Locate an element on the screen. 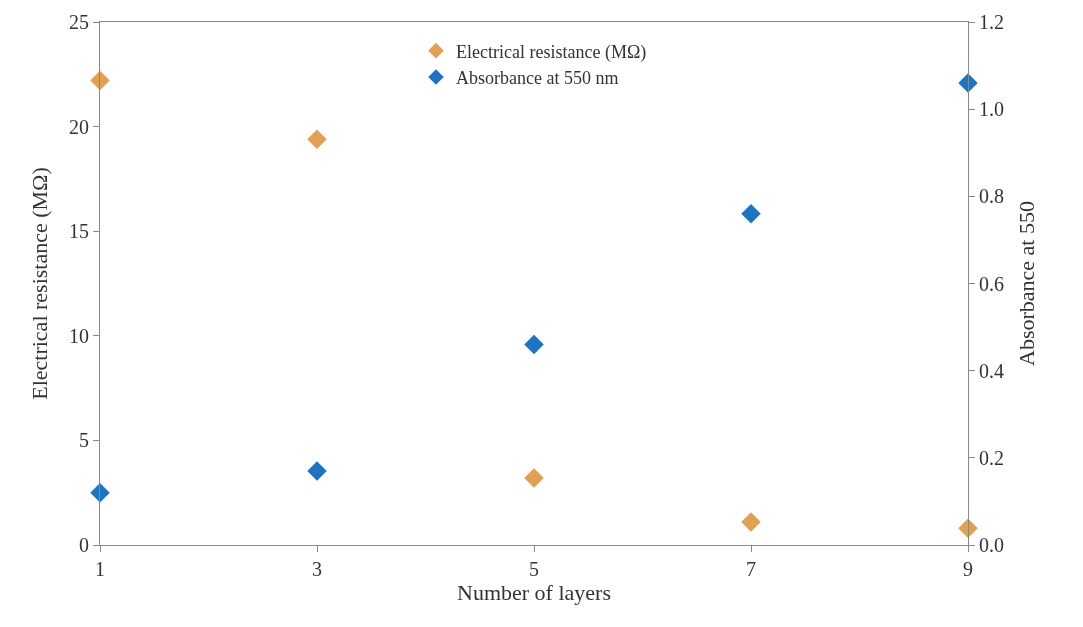  y-tick-label: 5 is located at coordinates (84, 440).